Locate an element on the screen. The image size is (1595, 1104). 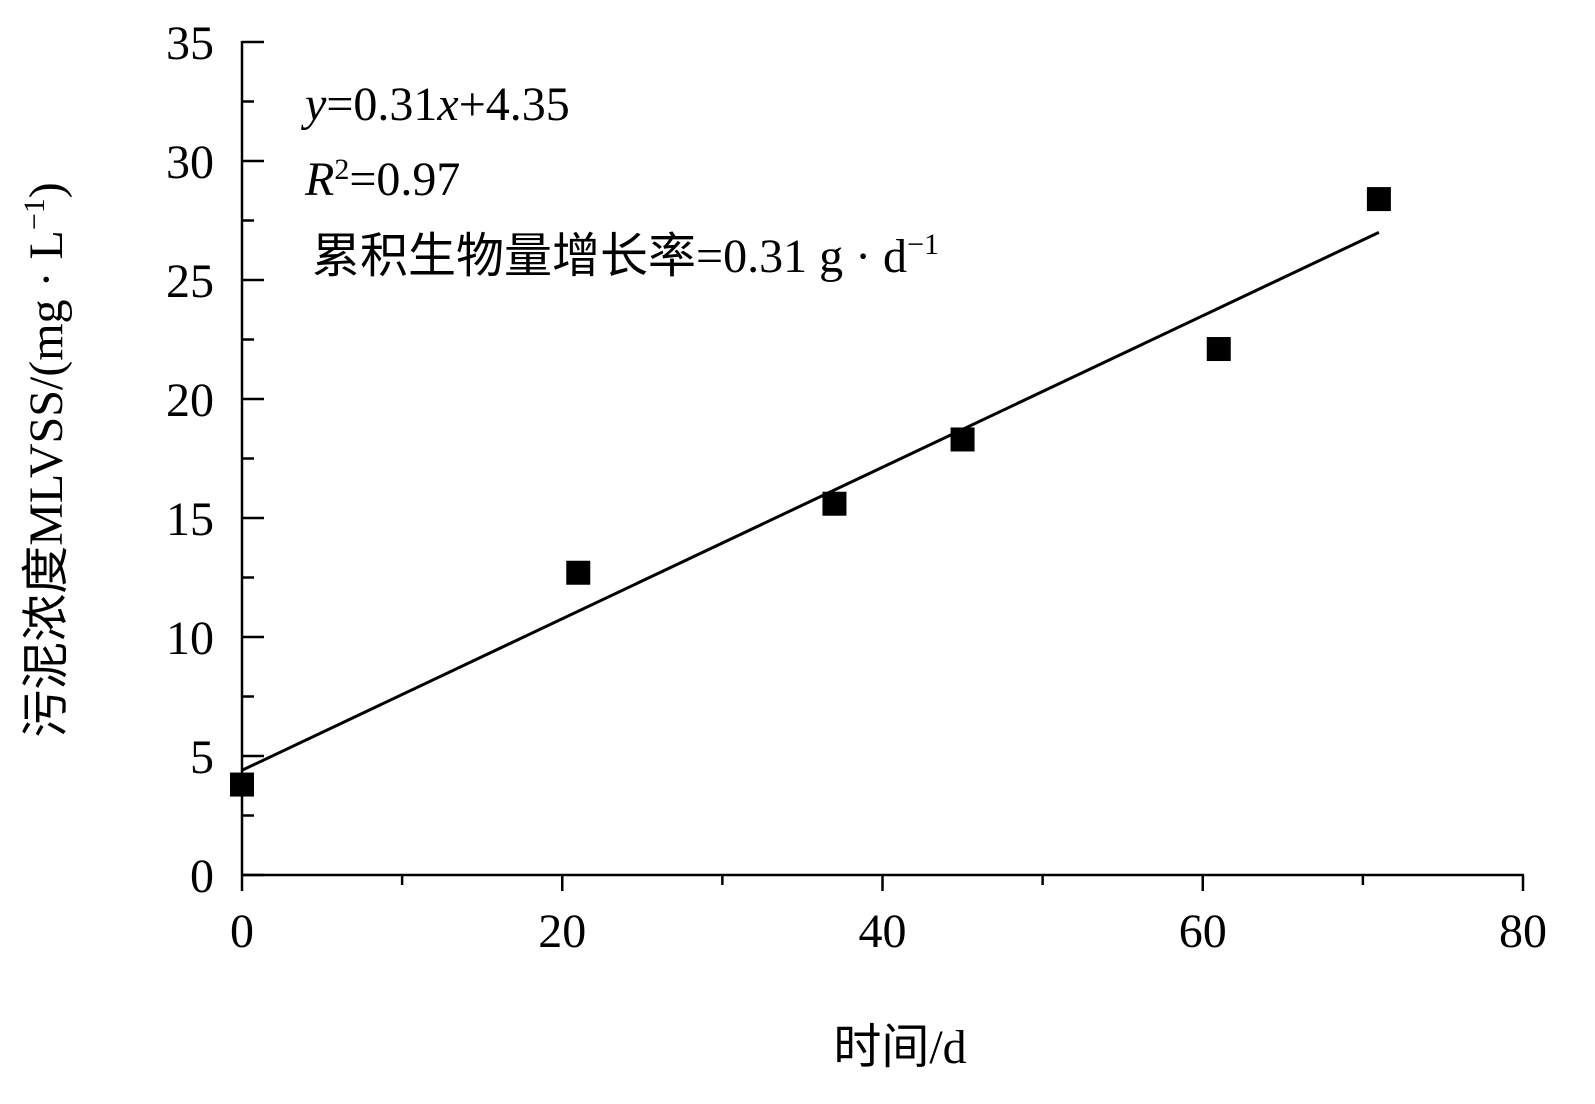
growth-main: 累积生物量增长率=0.31 g · d is located at coordinates (609, 256).